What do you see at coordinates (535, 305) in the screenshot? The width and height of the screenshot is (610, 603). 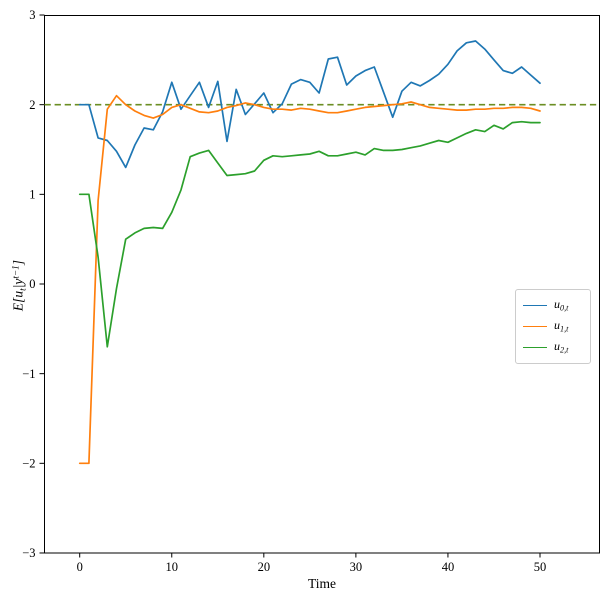 I see `legend-line-swatch-blue` at bounding box center [535, 305].